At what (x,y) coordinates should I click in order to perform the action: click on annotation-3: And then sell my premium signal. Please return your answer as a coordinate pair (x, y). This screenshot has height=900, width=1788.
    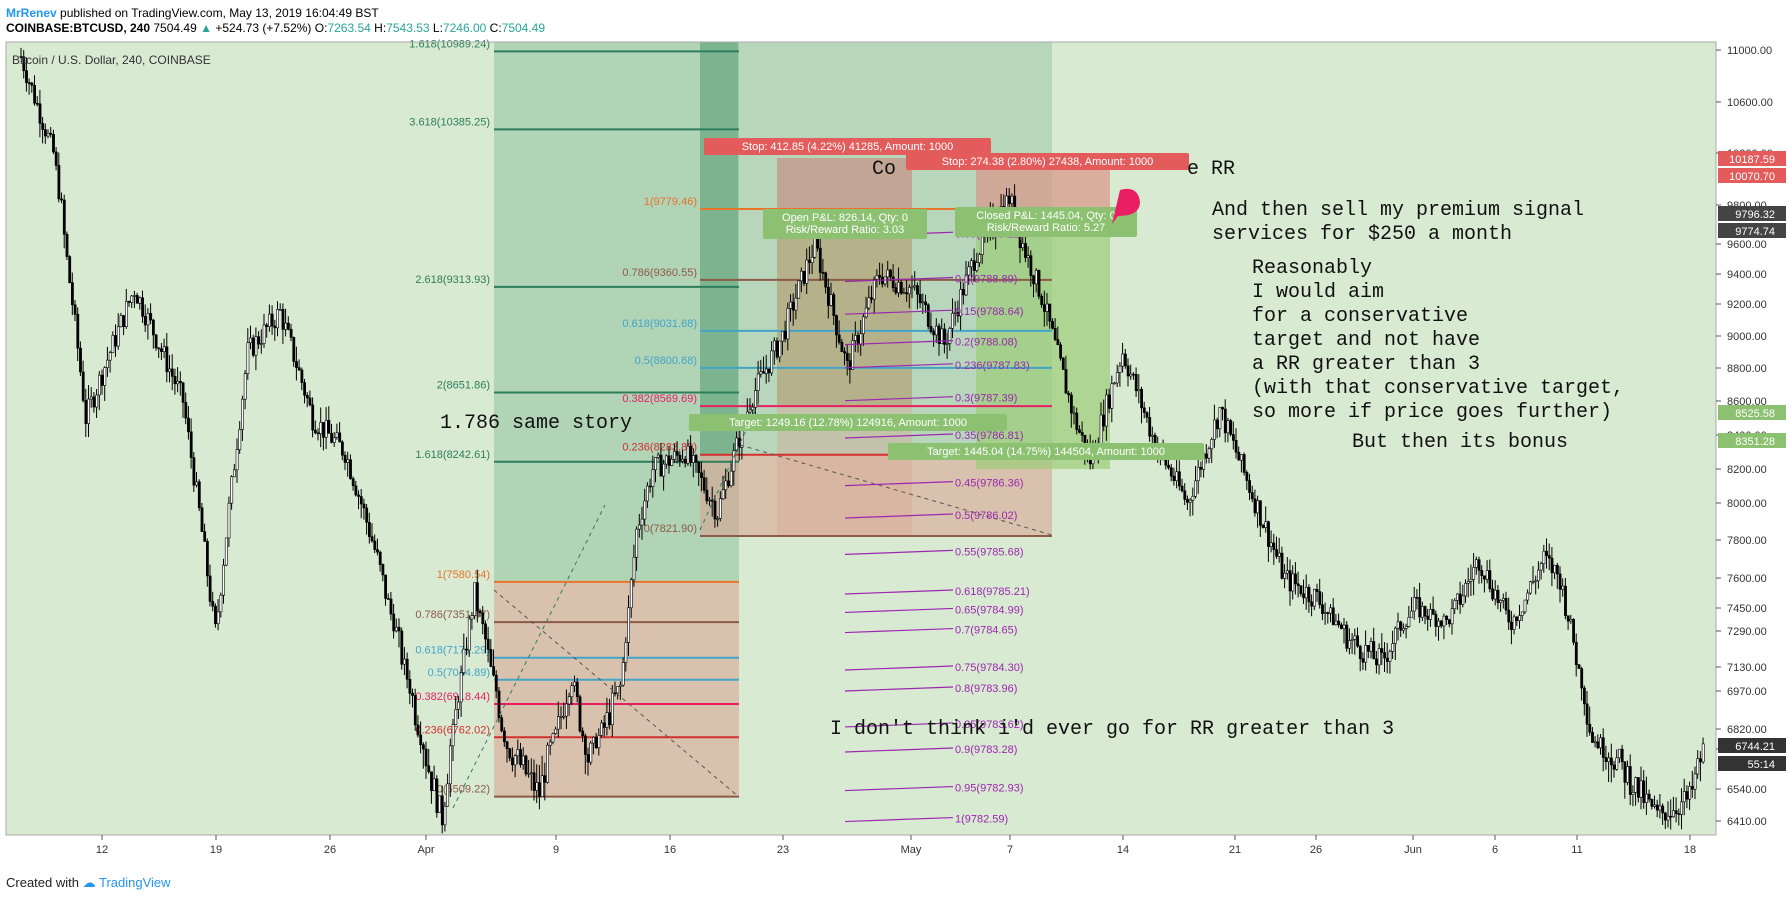
    Looking at the image, I should click on (1398, 210).